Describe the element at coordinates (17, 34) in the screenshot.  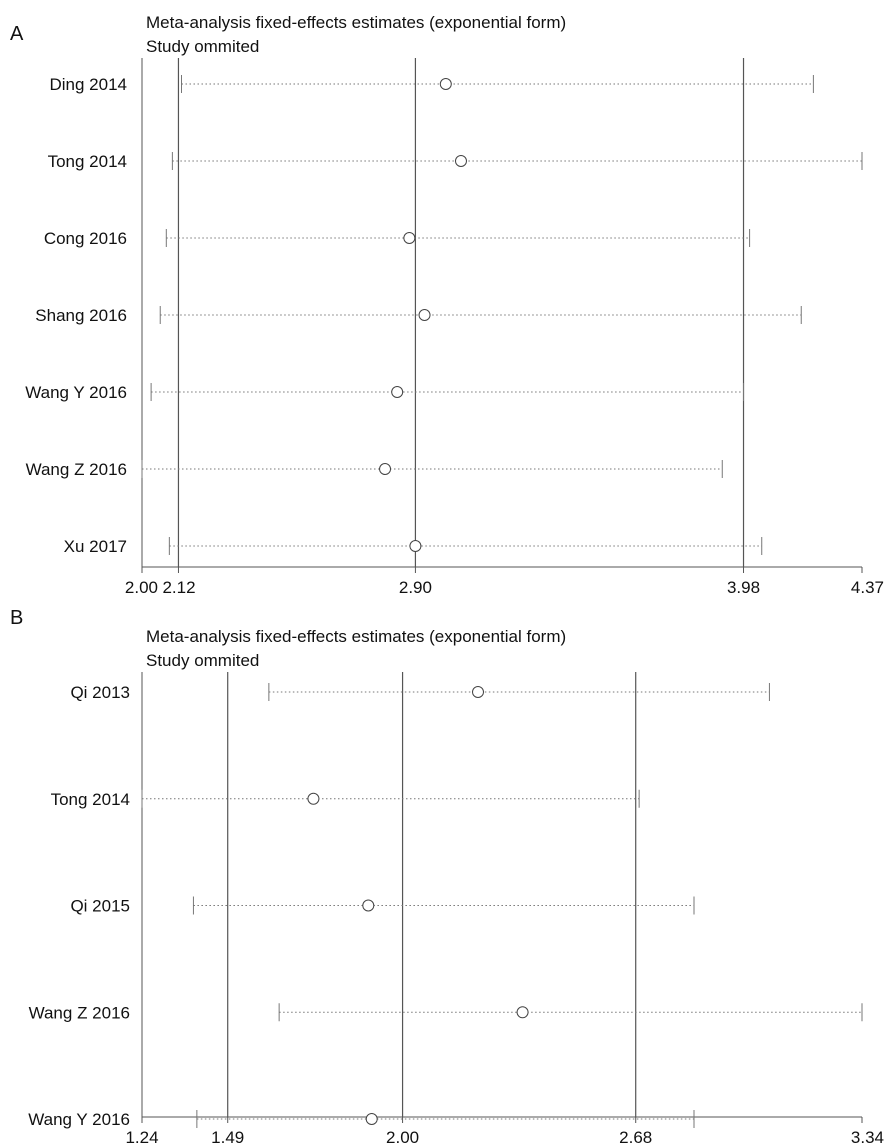
I see `panel-a-letter: A` at that location.